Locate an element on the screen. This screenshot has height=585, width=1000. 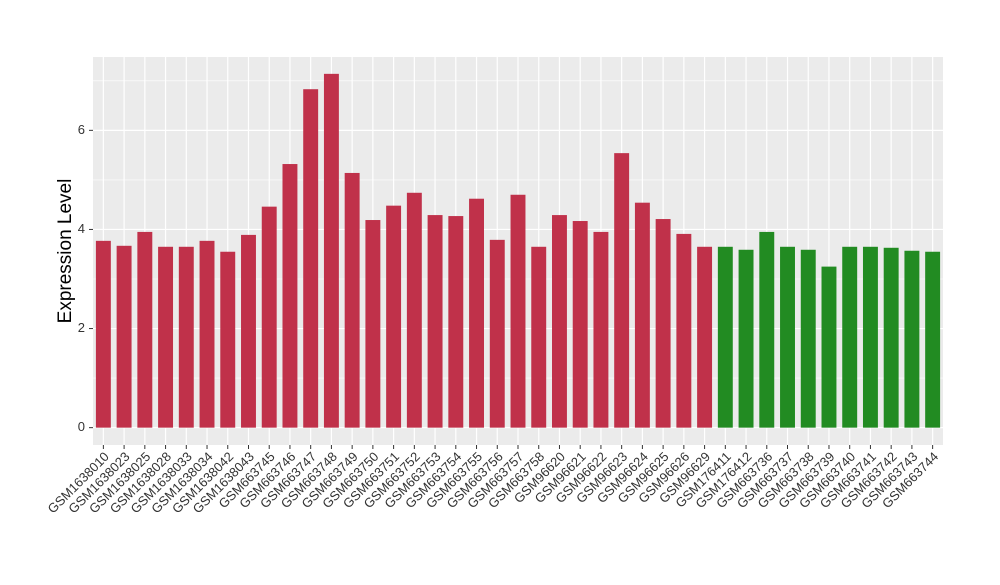
y-tick-label: 4 is located at coordinates (81, 228).